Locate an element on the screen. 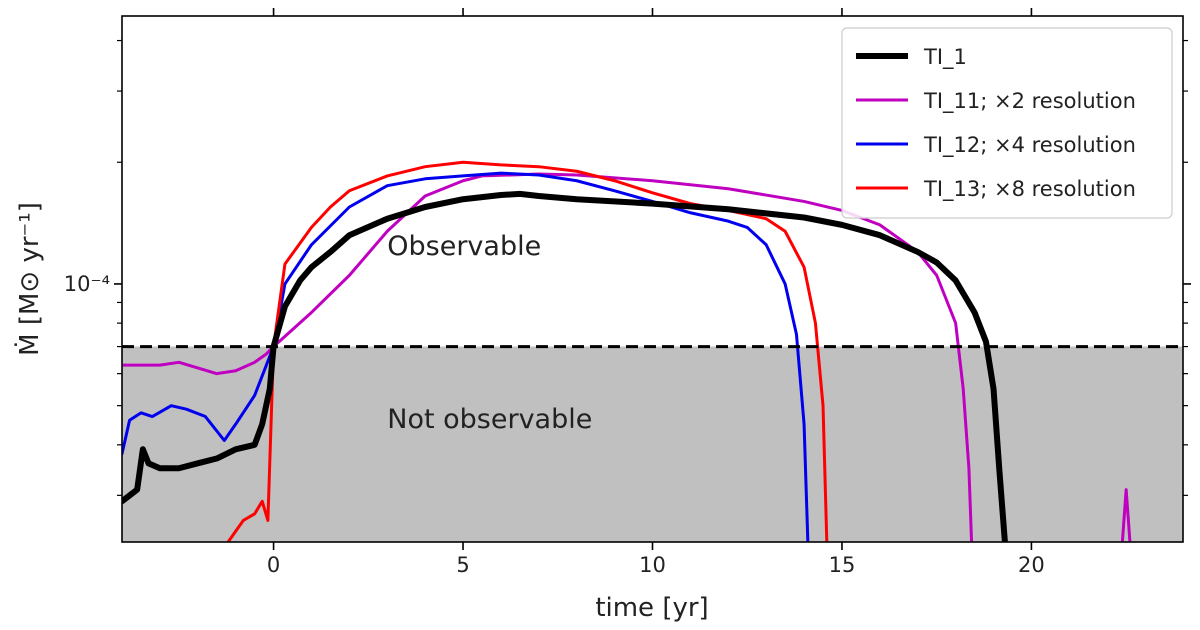 This screenshot has height=630, width=1200. legend-label-ti-1: TI_1 is located at coordinates (945, 57).